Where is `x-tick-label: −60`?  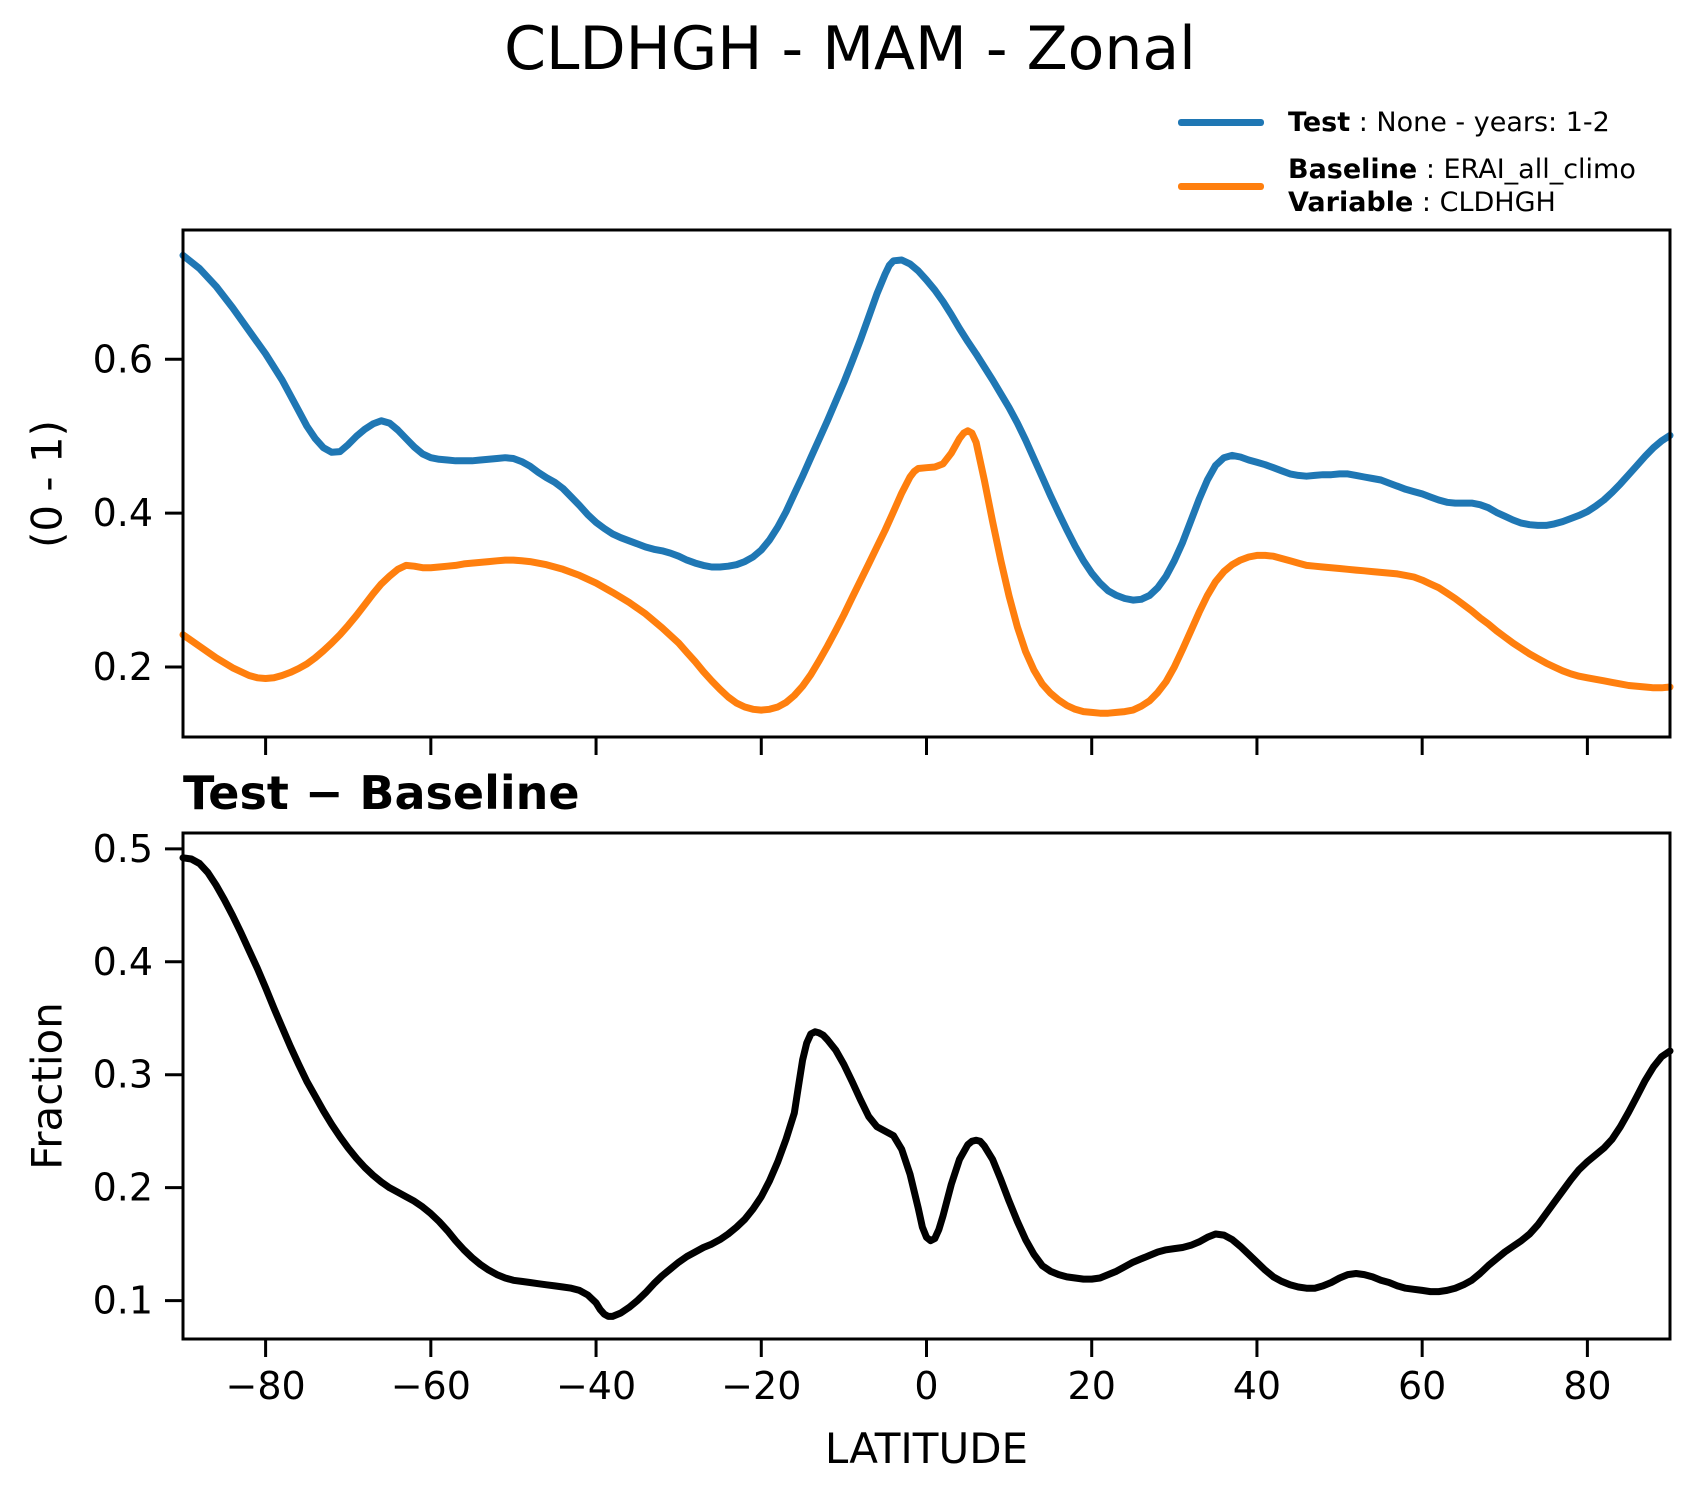 x-tick-label: −60 is located at coordinates (431, 1386).